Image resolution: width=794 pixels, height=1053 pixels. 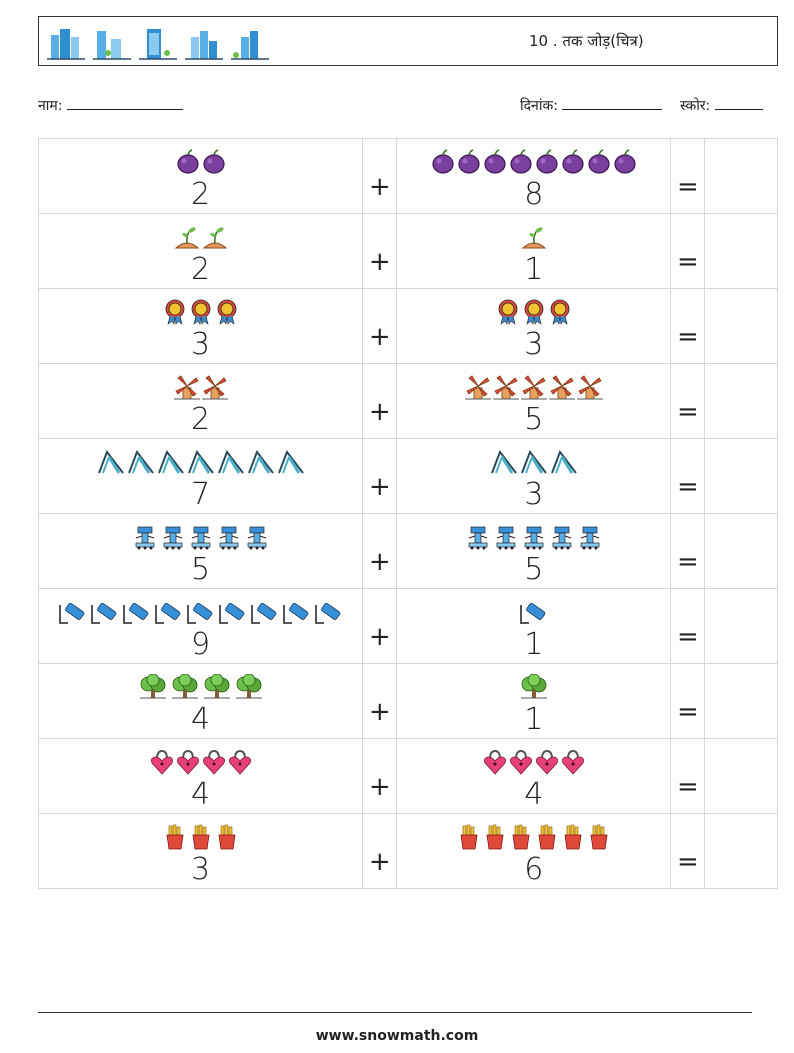 I want to click on building-tree-icon, so click(x=112, y=45).